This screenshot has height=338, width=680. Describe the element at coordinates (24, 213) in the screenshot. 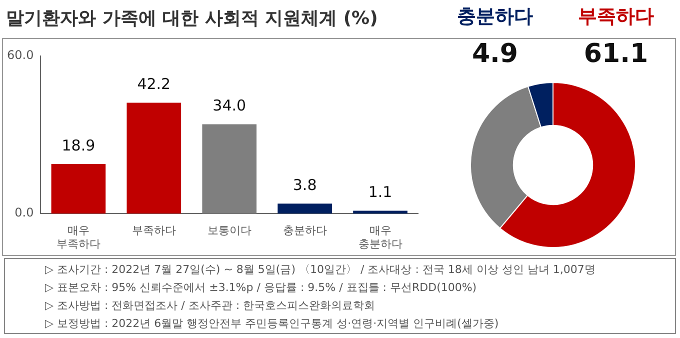

I see `y-tick-label: 0.0` at that location.